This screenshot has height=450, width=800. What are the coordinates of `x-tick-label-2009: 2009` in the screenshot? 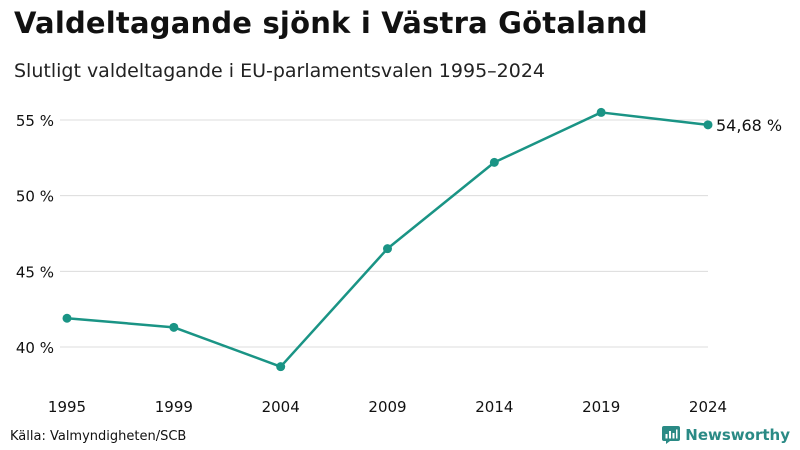 It's located at (387, 407).